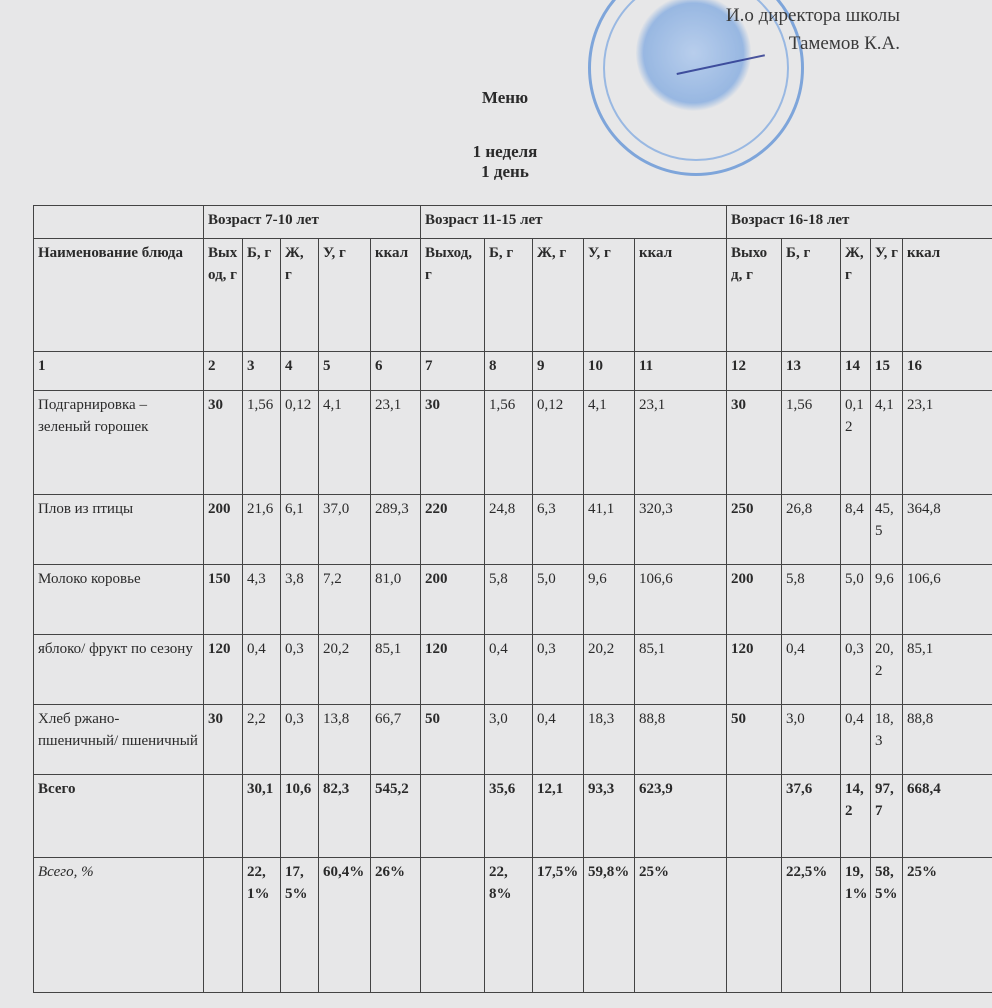  I want to click on day-label: 1 день, so click(505, 171).